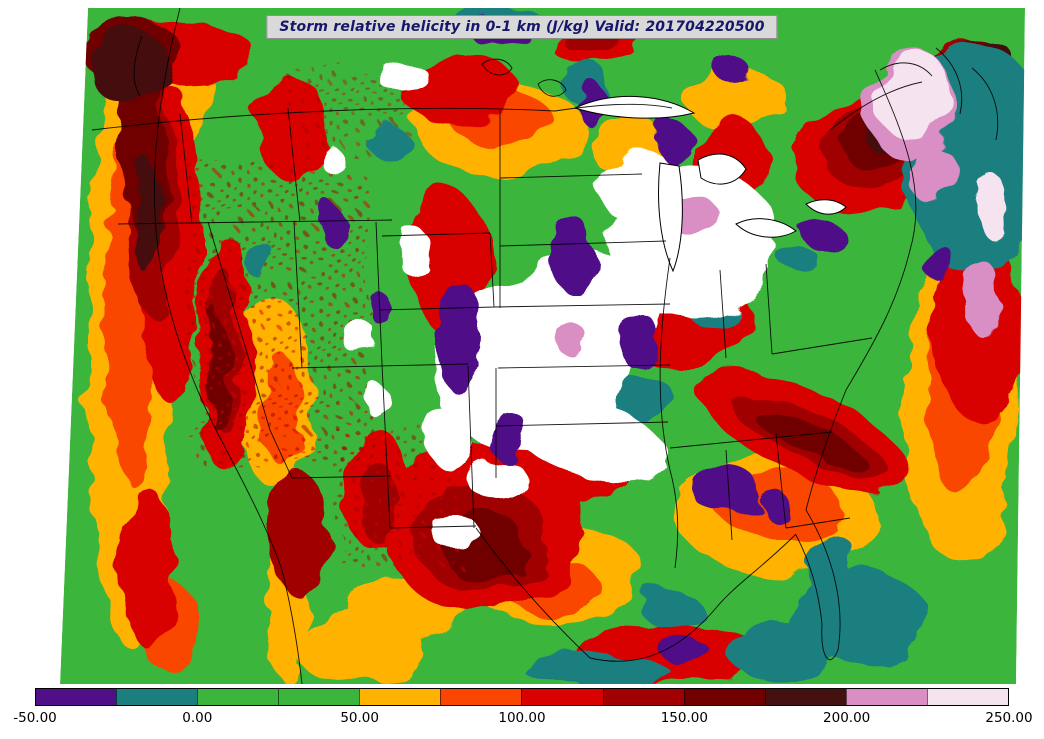 The height and width of the screenshot is (739, 1044). Describe the element at coordinates (710, 184) in the screenshot. I see `great-lakes-outlines` at that location.